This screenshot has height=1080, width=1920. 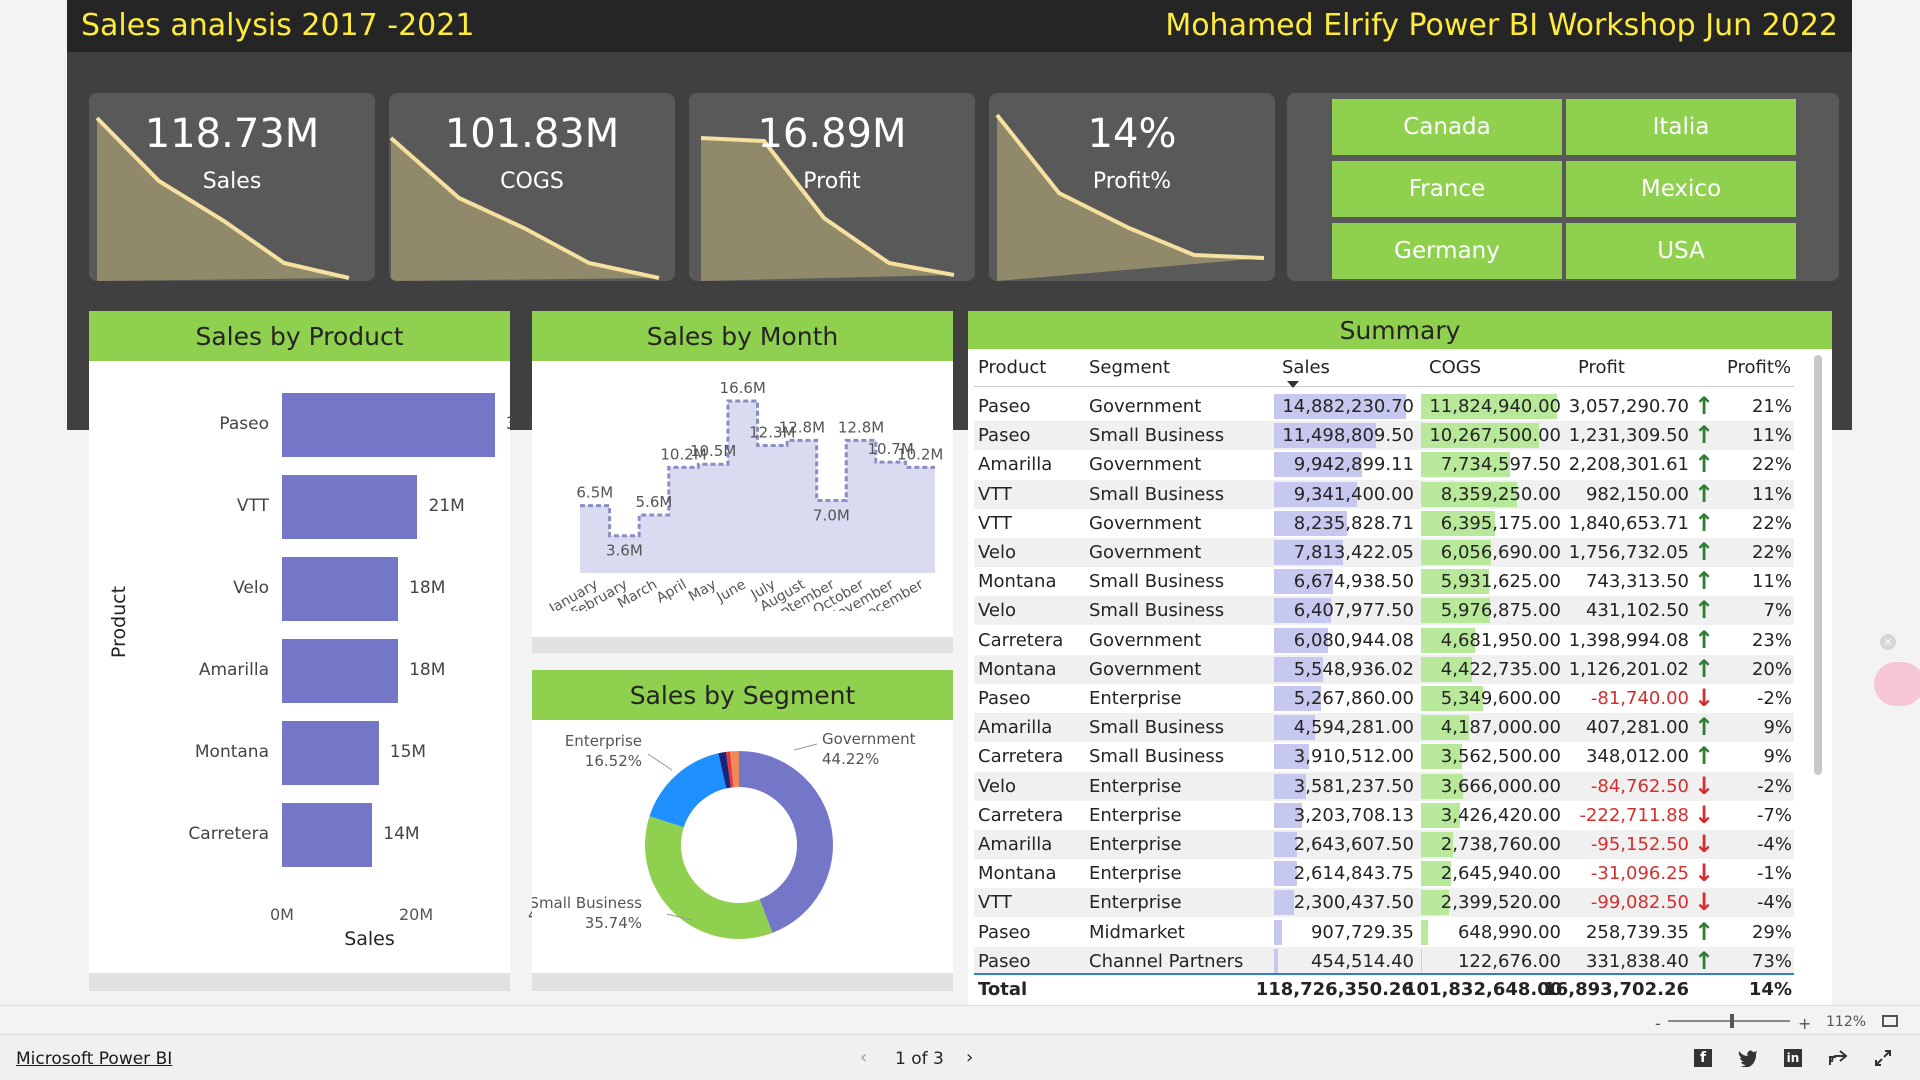 I want to click on zoom-out-button: -, so click(x=1658, y=1023).